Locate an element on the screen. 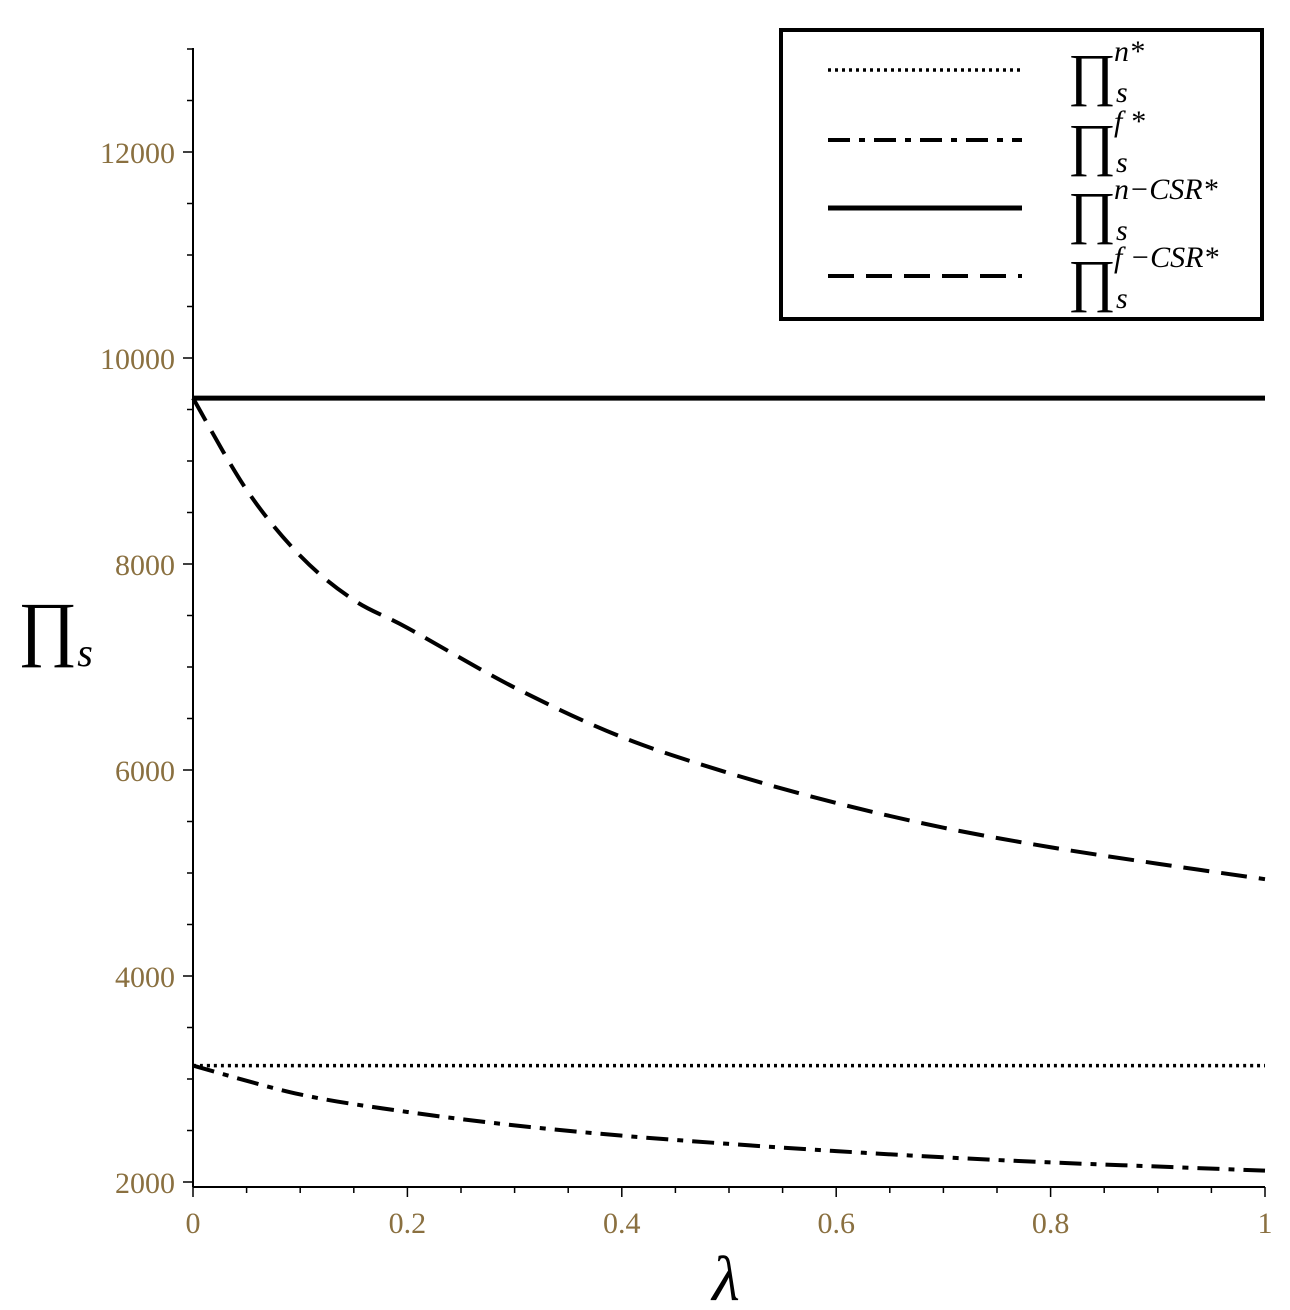 The height and width of the screenshot is (1310, 1290). legend-sup-pi_f: f * is located at coordinates (1129, 121).